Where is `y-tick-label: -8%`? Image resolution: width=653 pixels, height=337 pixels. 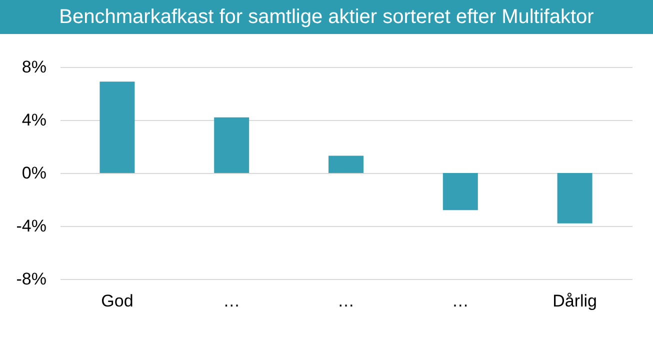 y-tick-label: -8% is located at coordinates (31, 279).